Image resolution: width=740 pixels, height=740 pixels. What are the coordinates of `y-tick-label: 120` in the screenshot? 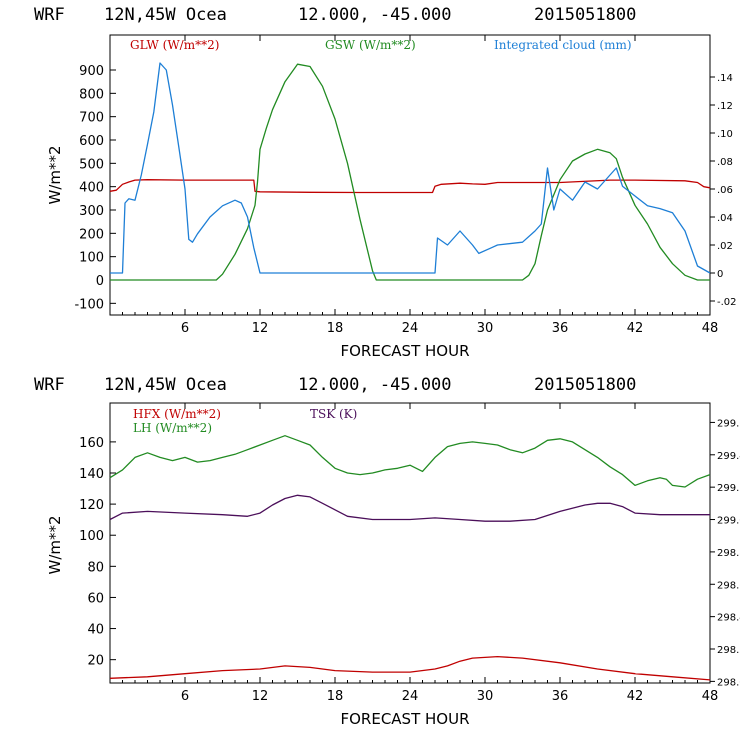 It's located at (91, 505).